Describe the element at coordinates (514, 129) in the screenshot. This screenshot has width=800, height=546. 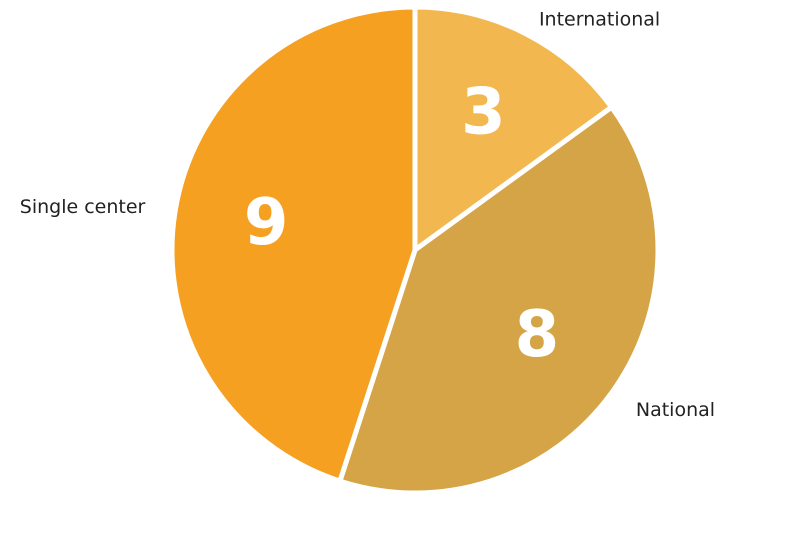
I see `pie-slice` at that location.